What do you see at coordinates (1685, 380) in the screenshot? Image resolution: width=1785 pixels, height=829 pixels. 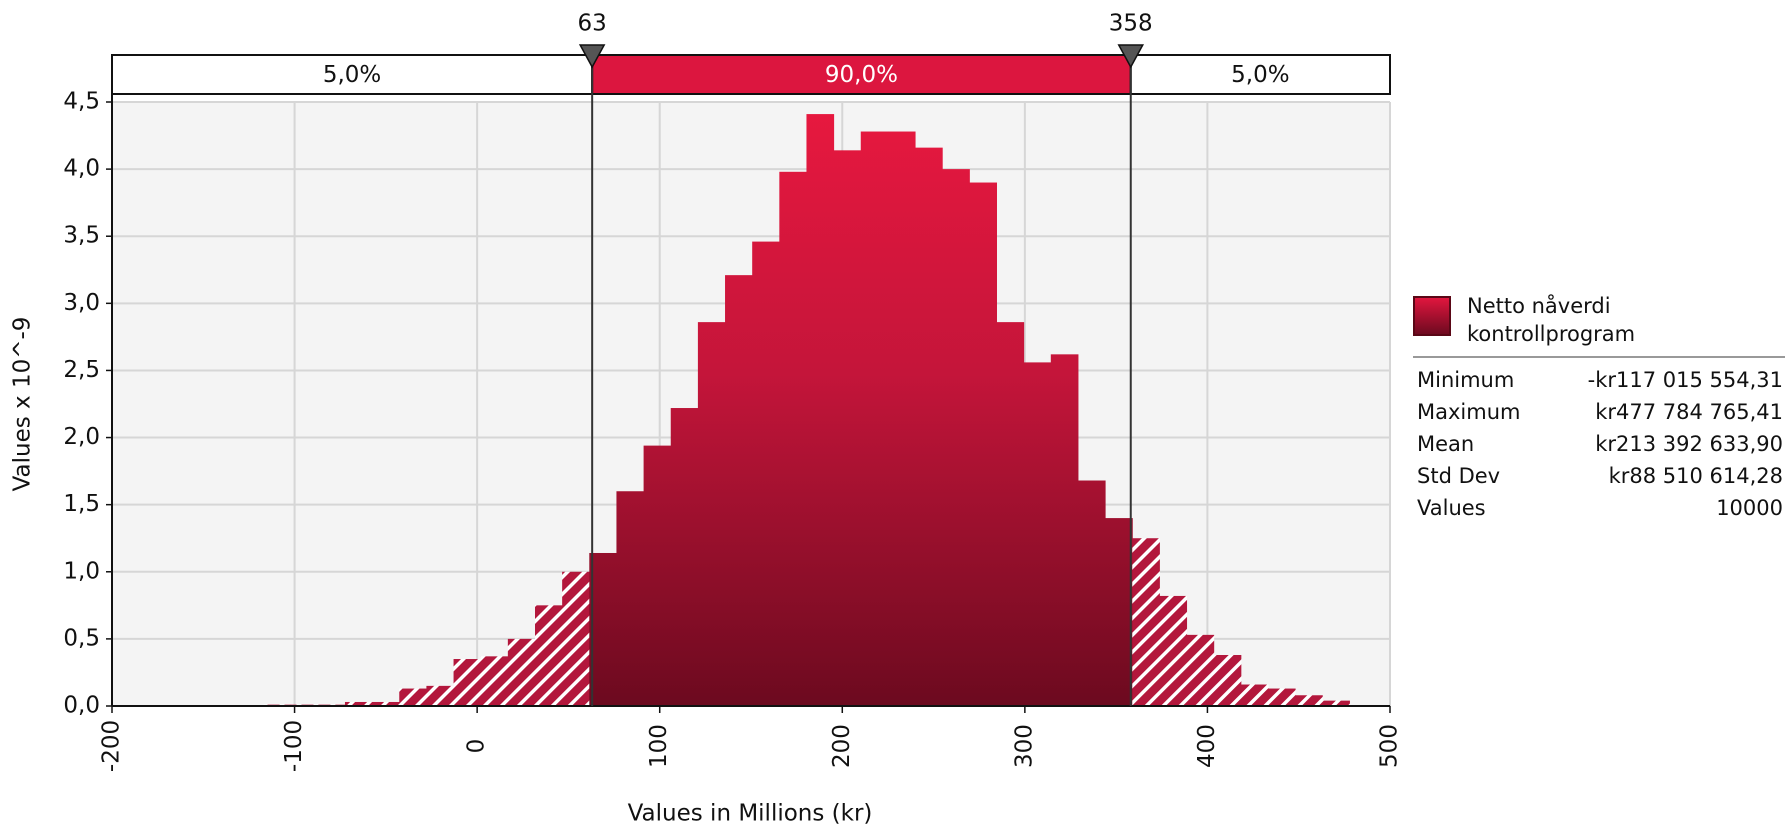 I see `stat-value: -kr117 015 554,31` at bounding box center [1685, 380].